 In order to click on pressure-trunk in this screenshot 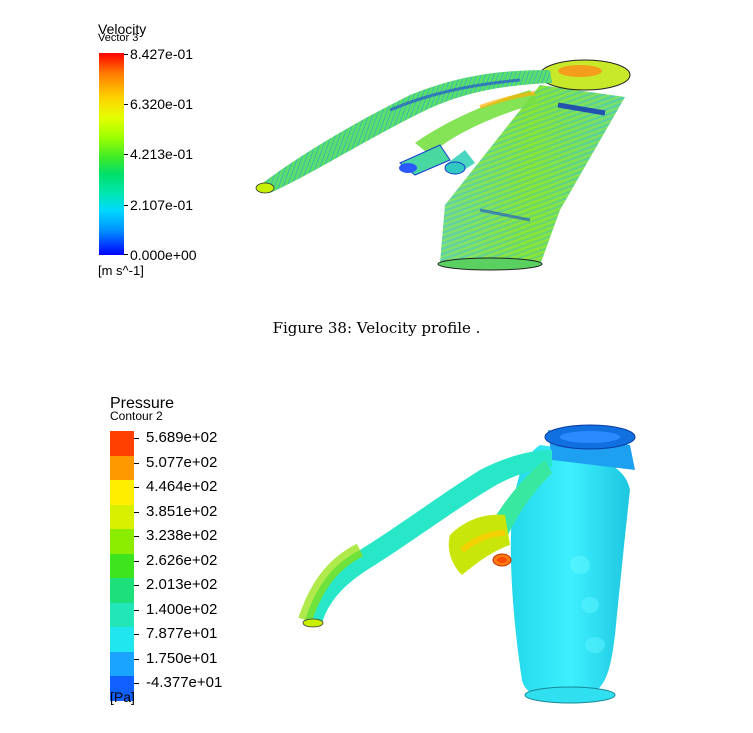, I will do `click(570, 573)`.